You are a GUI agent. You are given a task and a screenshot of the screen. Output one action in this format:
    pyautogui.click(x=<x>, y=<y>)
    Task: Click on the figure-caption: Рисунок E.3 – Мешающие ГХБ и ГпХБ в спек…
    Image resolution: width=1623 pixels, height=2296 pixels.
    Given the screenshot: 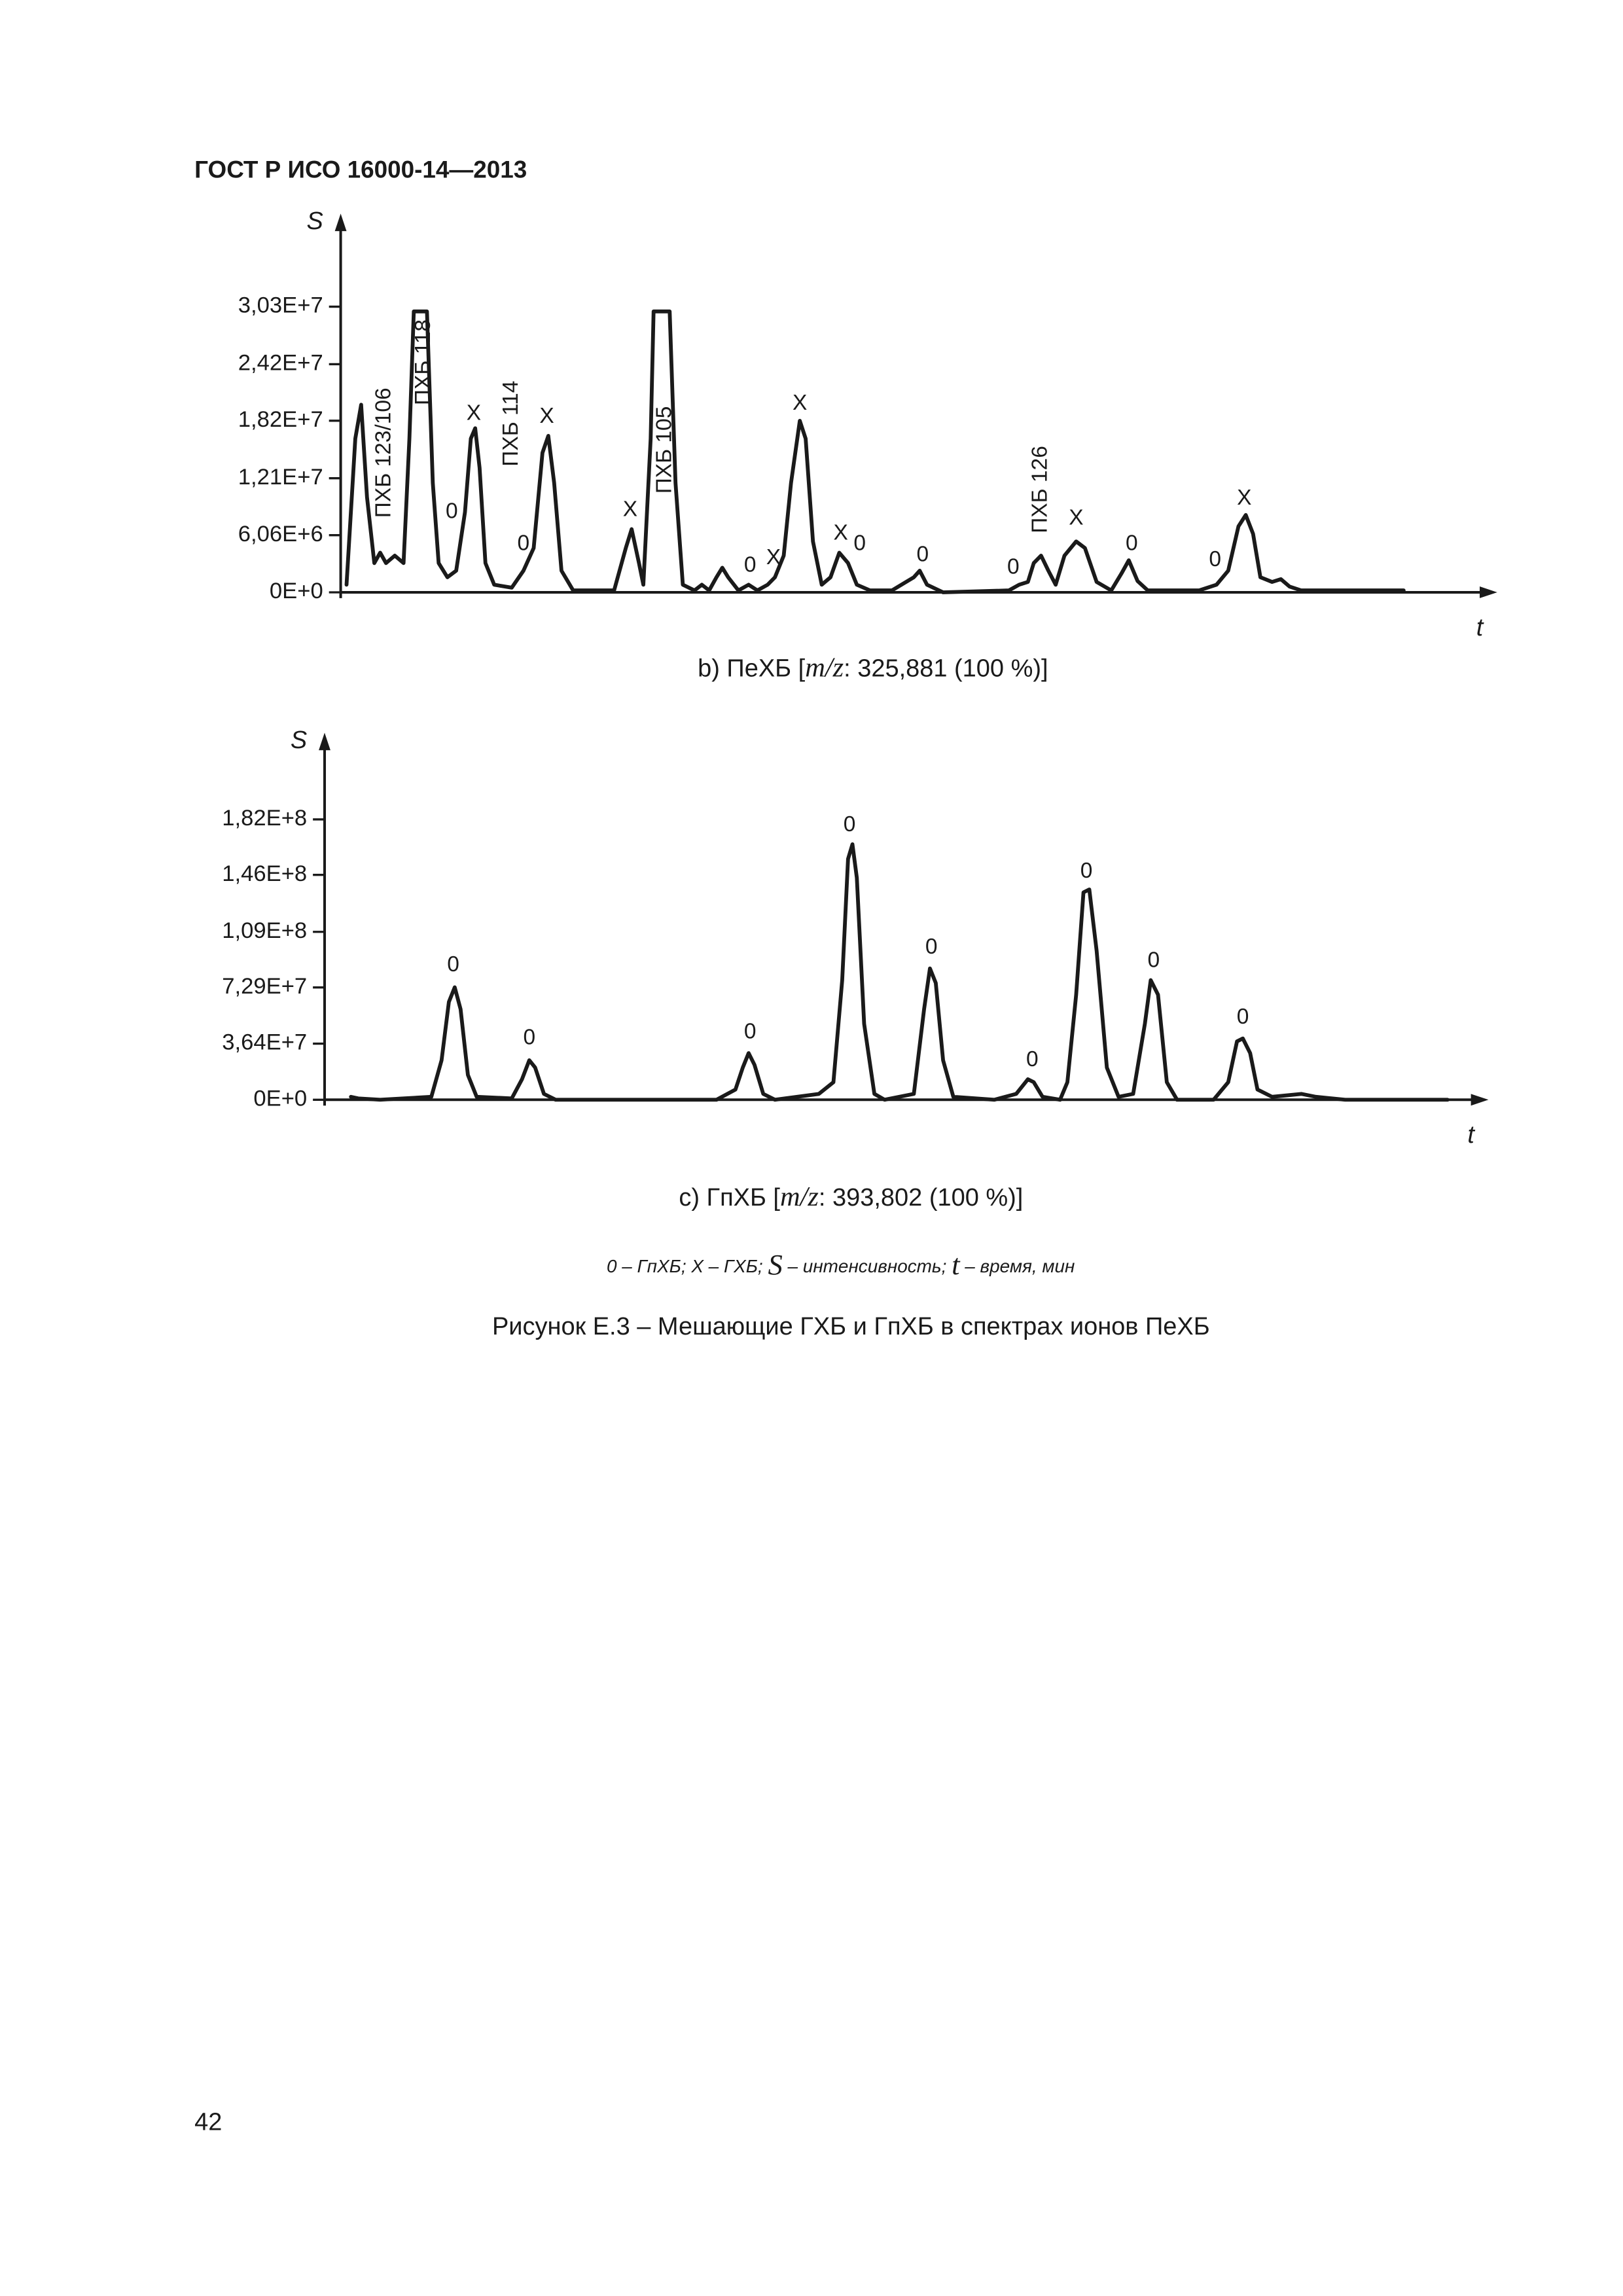 What is the action you would take?
    pyautogui.click(x=851, y=1326)
    